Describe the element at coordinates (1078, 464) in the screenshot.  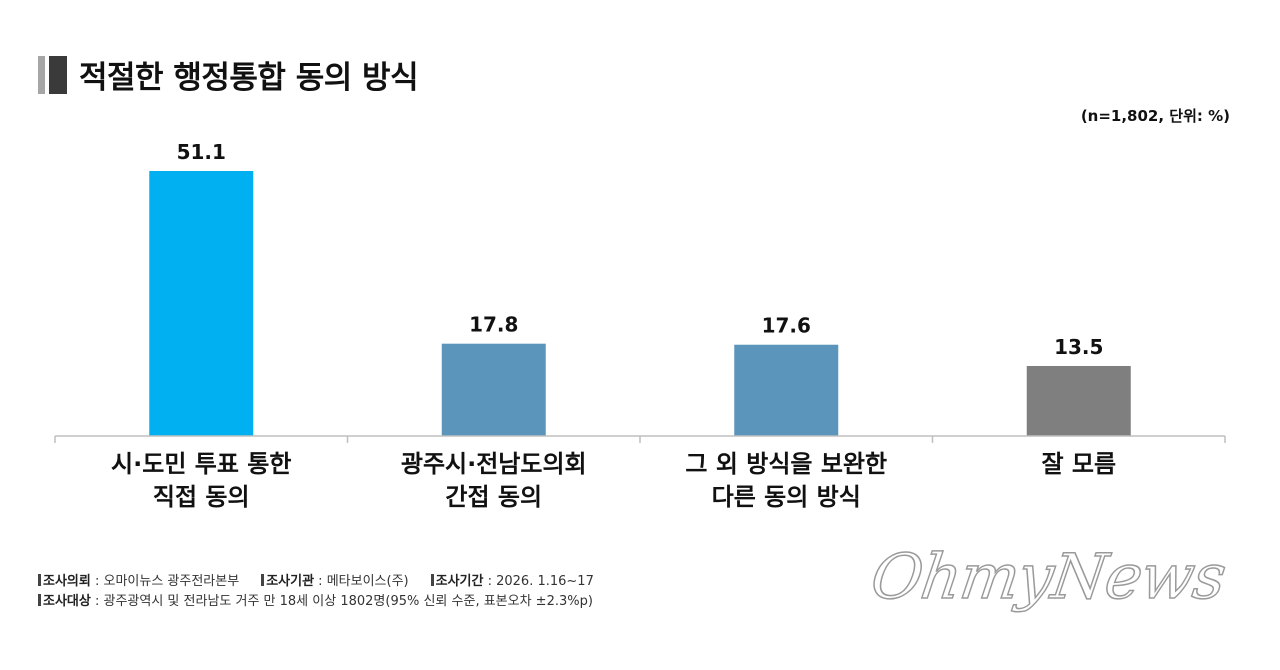
I see `category-label: 잘 모름` at that location.